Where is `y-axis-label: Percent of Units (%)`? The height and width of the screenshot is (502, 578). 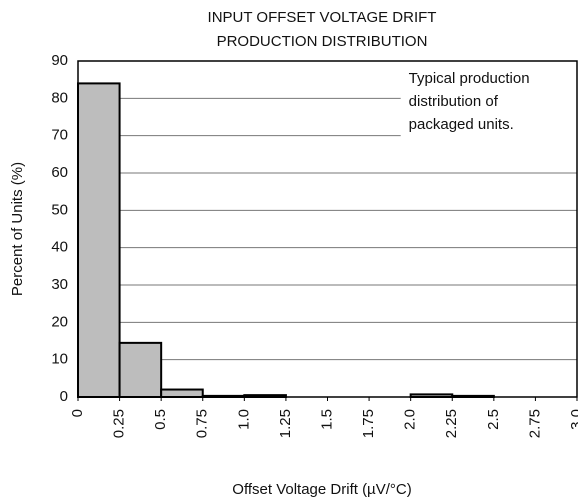 y-axis-label: Percent of Units (%) is located at coordinates (17, 229).